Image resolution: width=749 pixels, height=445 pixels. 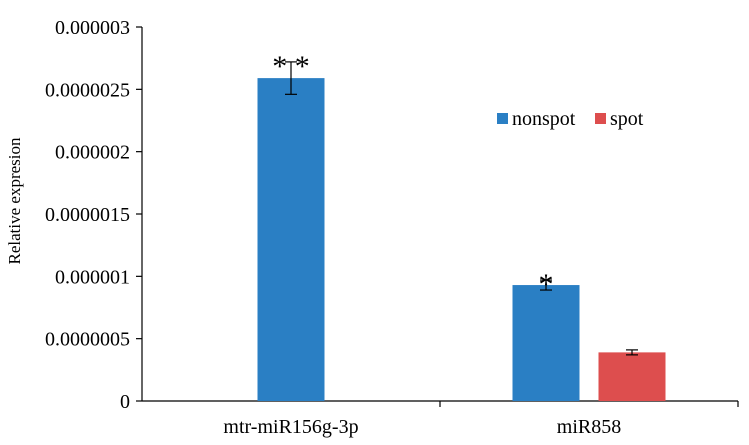 What do you see at coordinates (600, 118) in the screenshot?
I see `legend-swatch-spot` at bounding box center [600, 118].